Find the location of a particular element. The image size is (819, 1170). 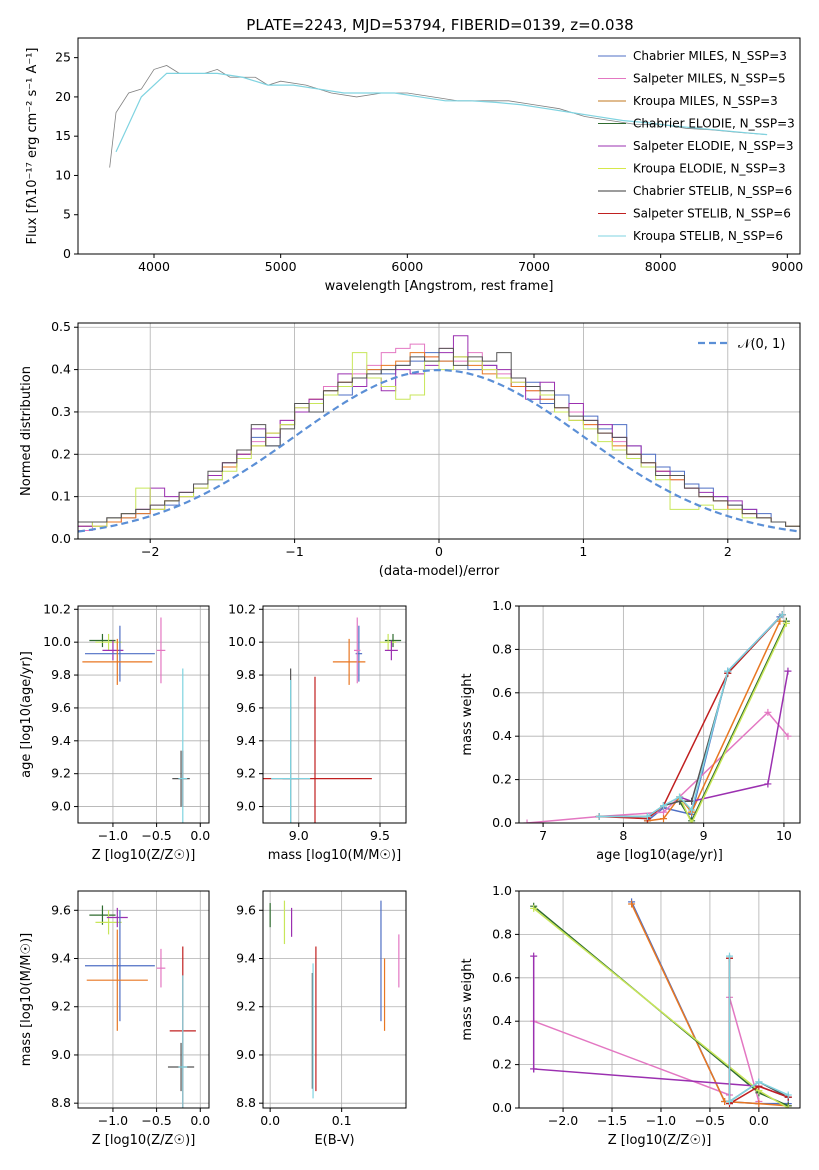

legend-label: 𝒩(0, 1) is located at coordinates (761, 344).